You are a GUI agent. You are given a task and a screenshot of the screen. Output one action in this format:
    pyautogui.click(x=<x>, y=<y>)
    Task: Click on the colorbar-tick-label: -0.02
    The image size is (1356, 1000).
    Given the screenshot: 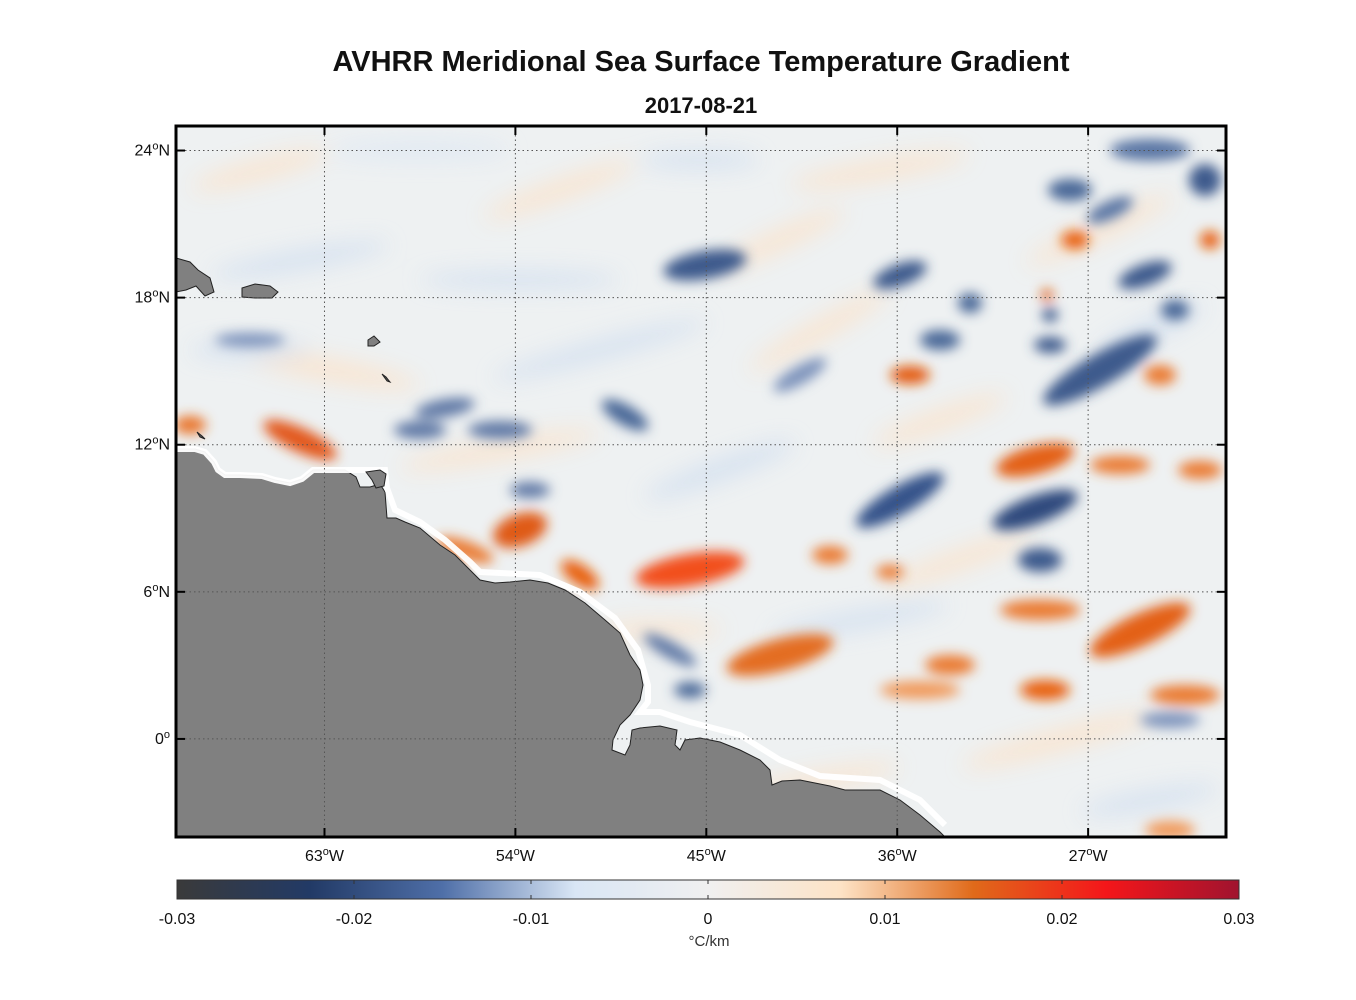 What is the action you would take?
    pyautogui.click(x=354, y=919)
    